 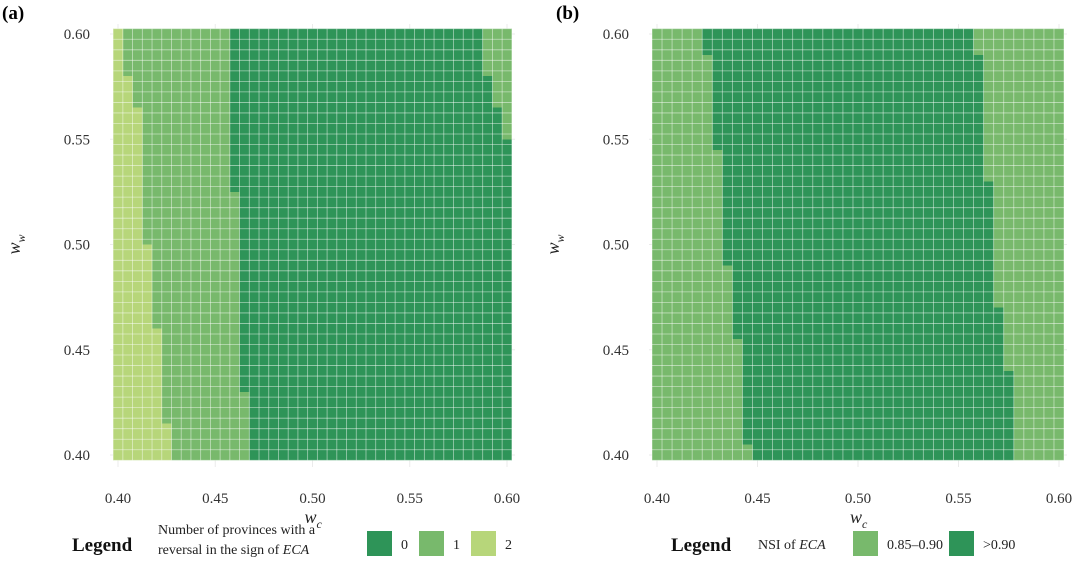 I want to click on legend-keys: 0.85–0.90 >0.90, so click(x=934, y=543).